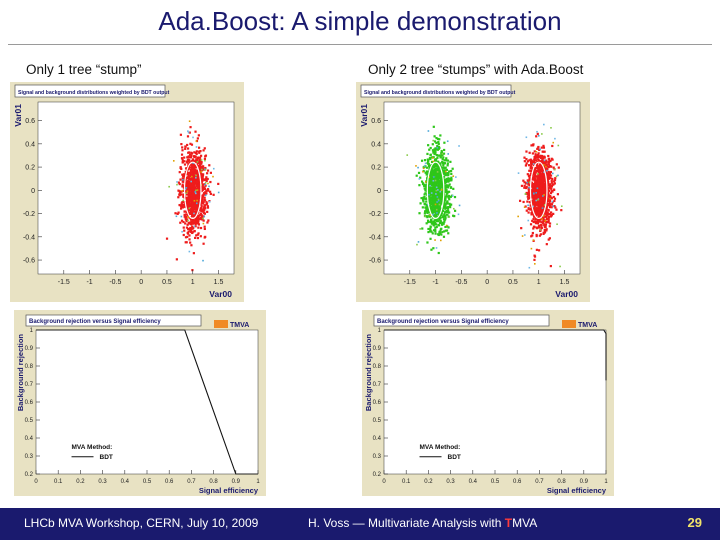 The width and height of the screenshot is (720, 540). I want to click on y-tick-label: -0.2, so click(375, 214).